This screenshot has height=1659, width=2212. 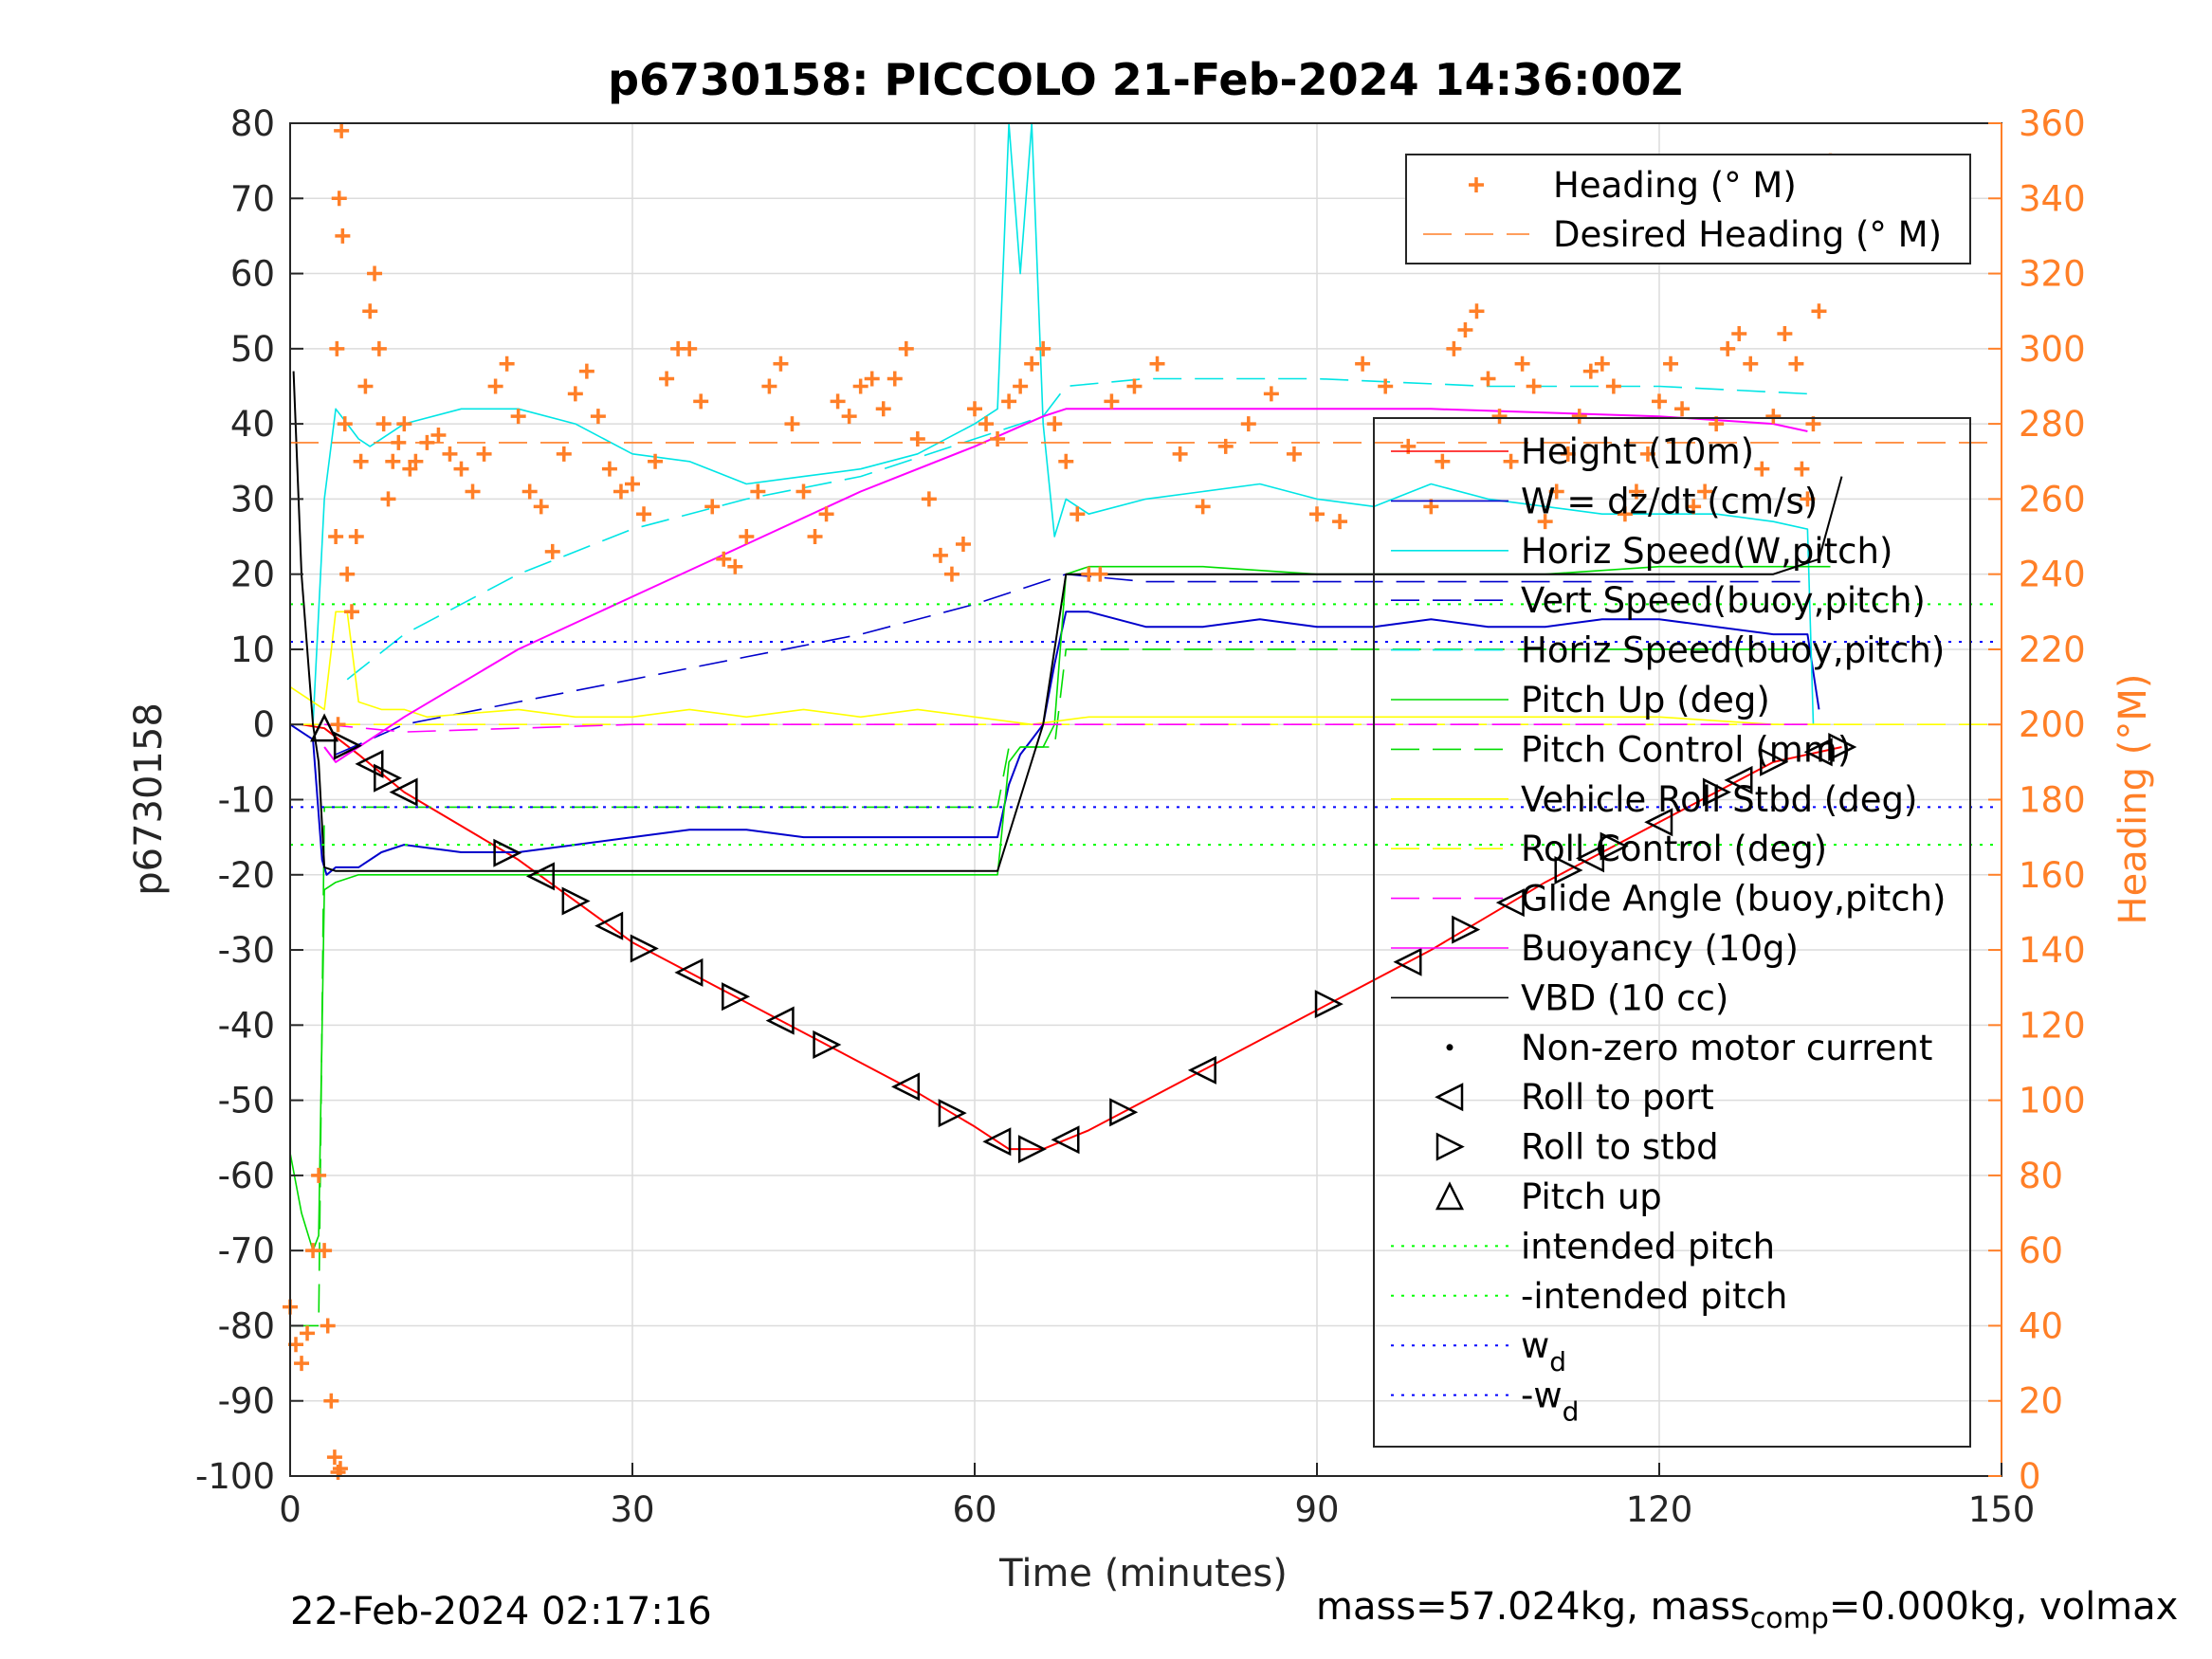 I want to click on legend-main-label-text: w, so click(x=1535, y=1345).